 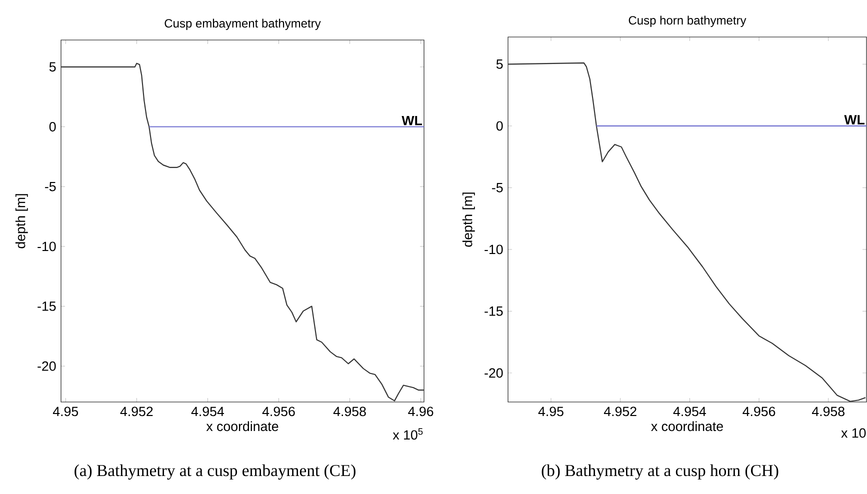 I want to click on text: (a) Bathymetry at a cusp embayment (CE), so click(x=215, y=472).